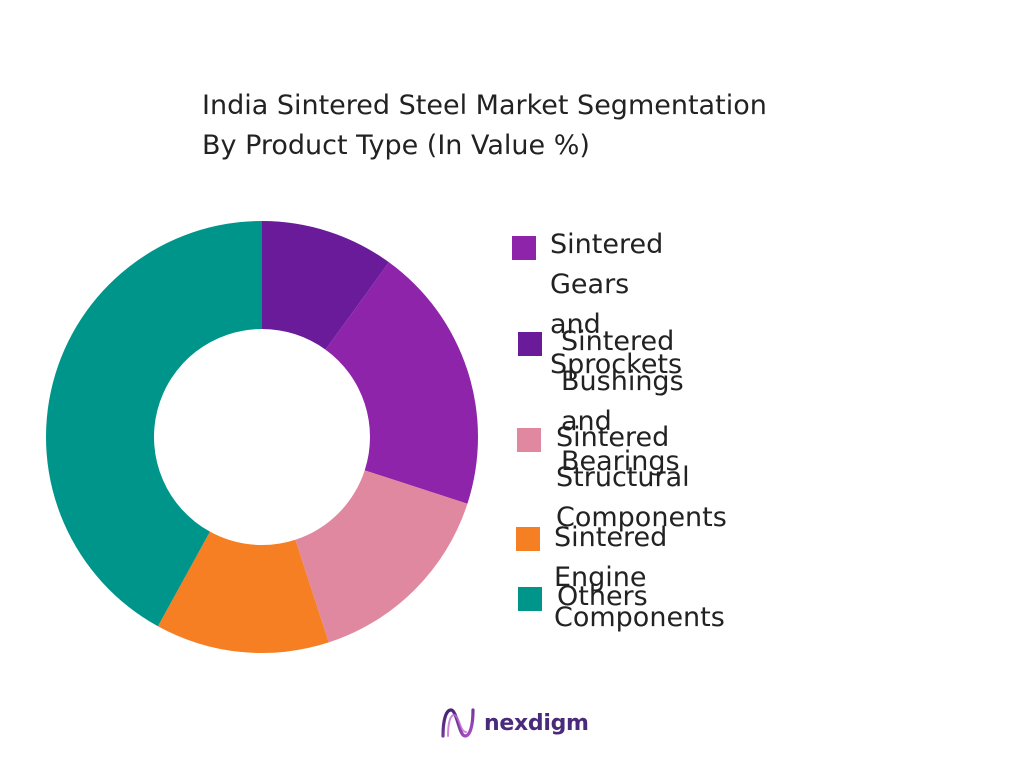 This screenshot has height=768, width=1024. Describe the element at coordinates (458, 723) in the screenshot. I see `nexdigm-logo-icon` at that location.